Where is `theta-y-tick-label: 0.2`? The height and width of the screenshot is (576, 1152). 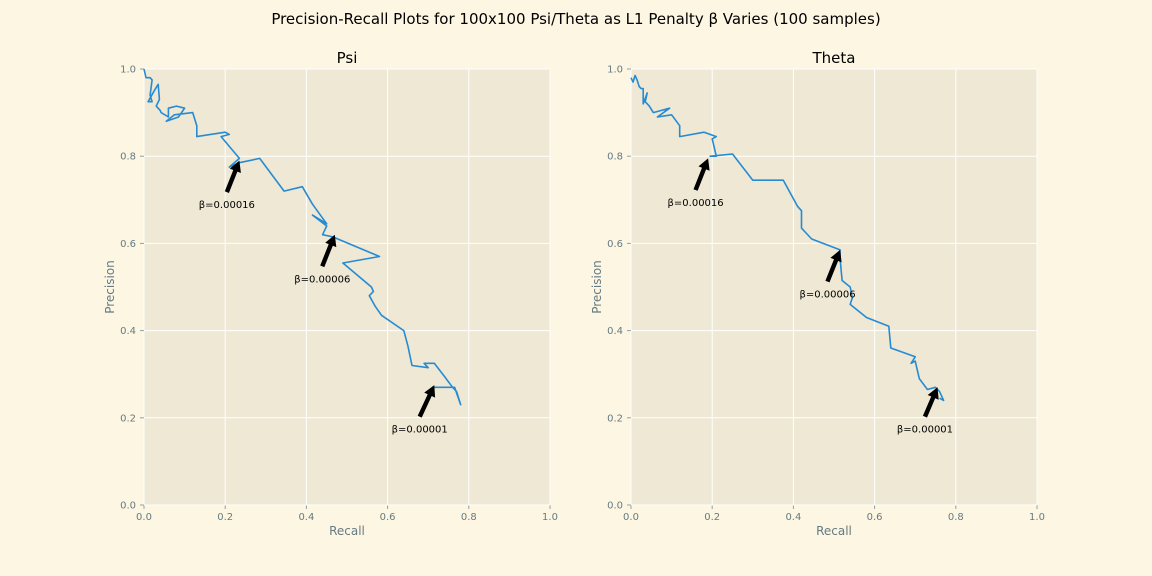
theta-y-tick-label: 0.2 is located at coordinates (615, 418).